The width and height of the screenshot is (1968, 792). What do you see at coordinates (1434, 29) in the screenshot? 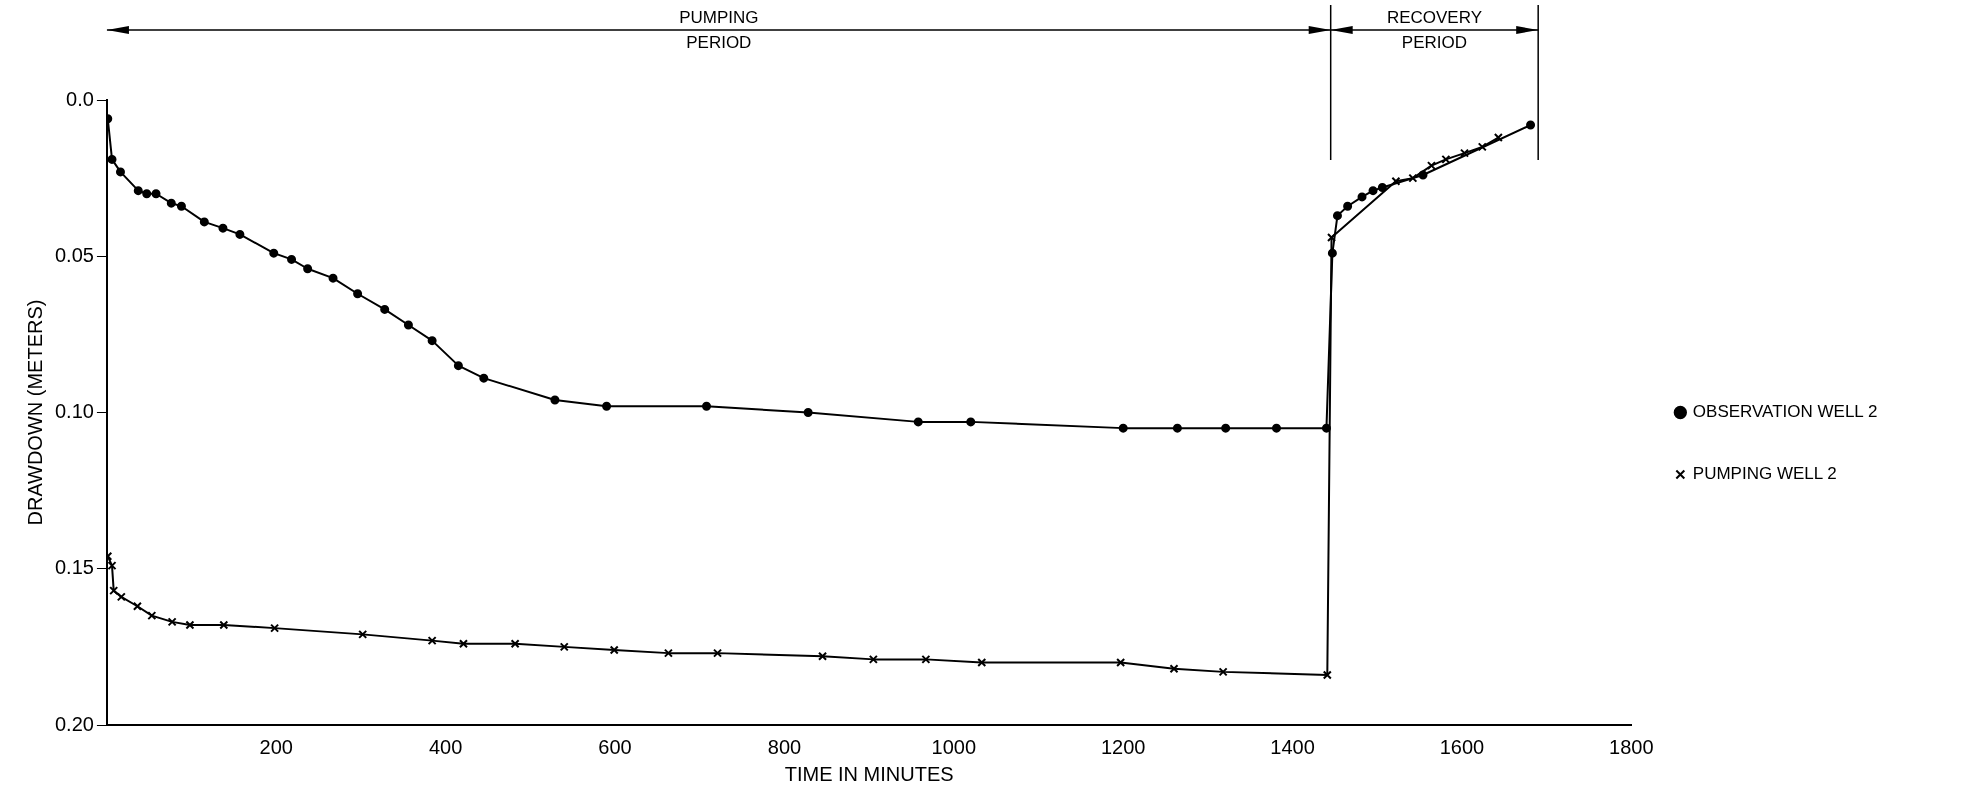
I see `text: RECOVERY PERIOD` at bounding box center [1434, 29].